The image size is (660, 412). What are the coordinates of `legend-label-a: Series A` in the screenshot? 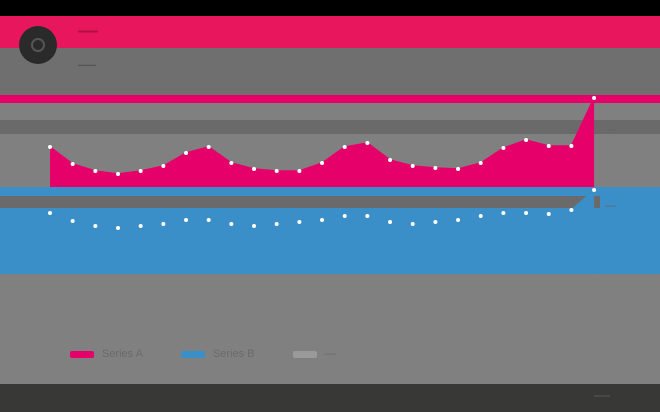 It's located at (122, 354).